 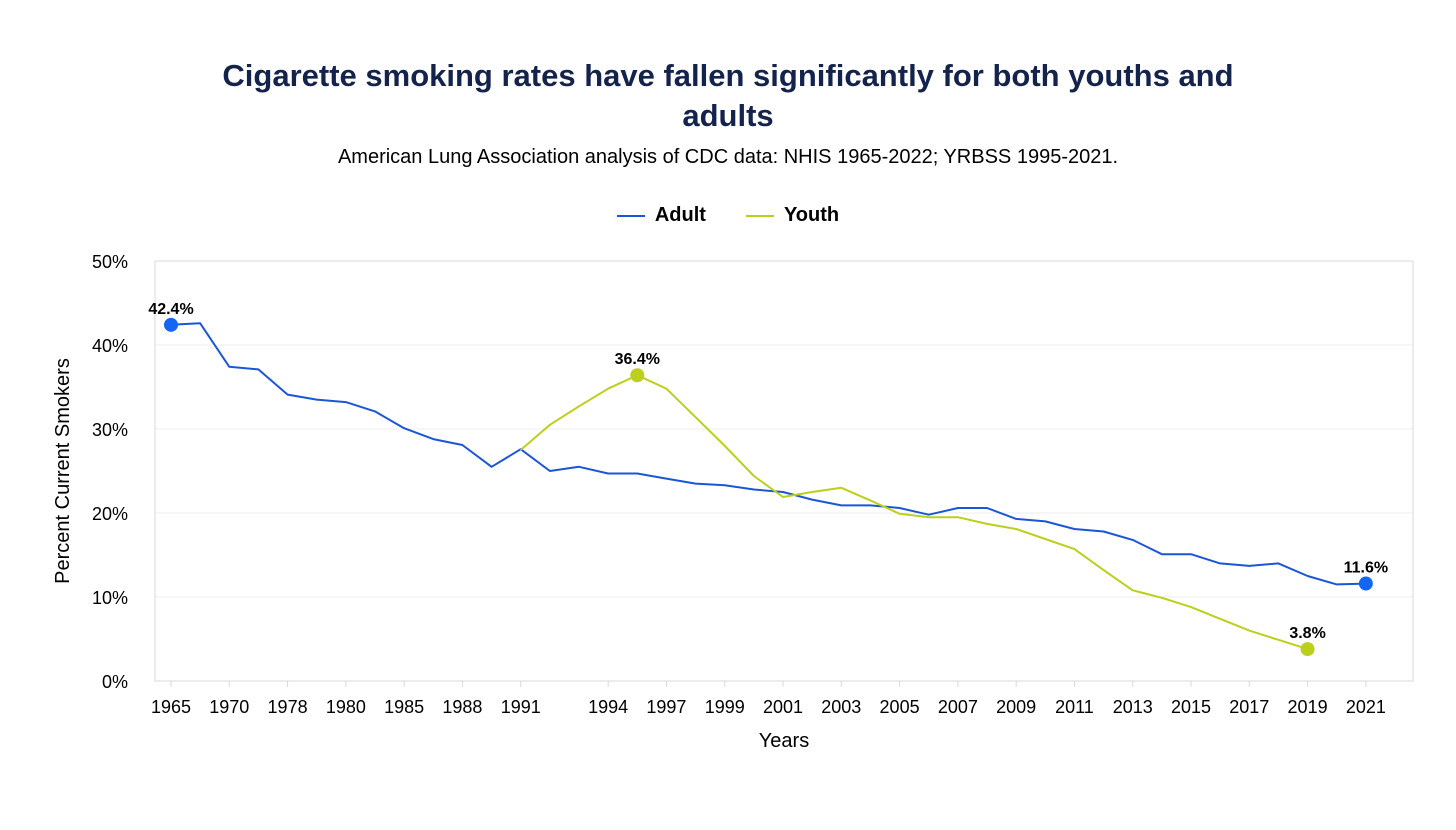 What do you see at coordinates (110, 430) in the screenshot?
I see `y-tick-label: 30%` at bounding box center [110, 430].